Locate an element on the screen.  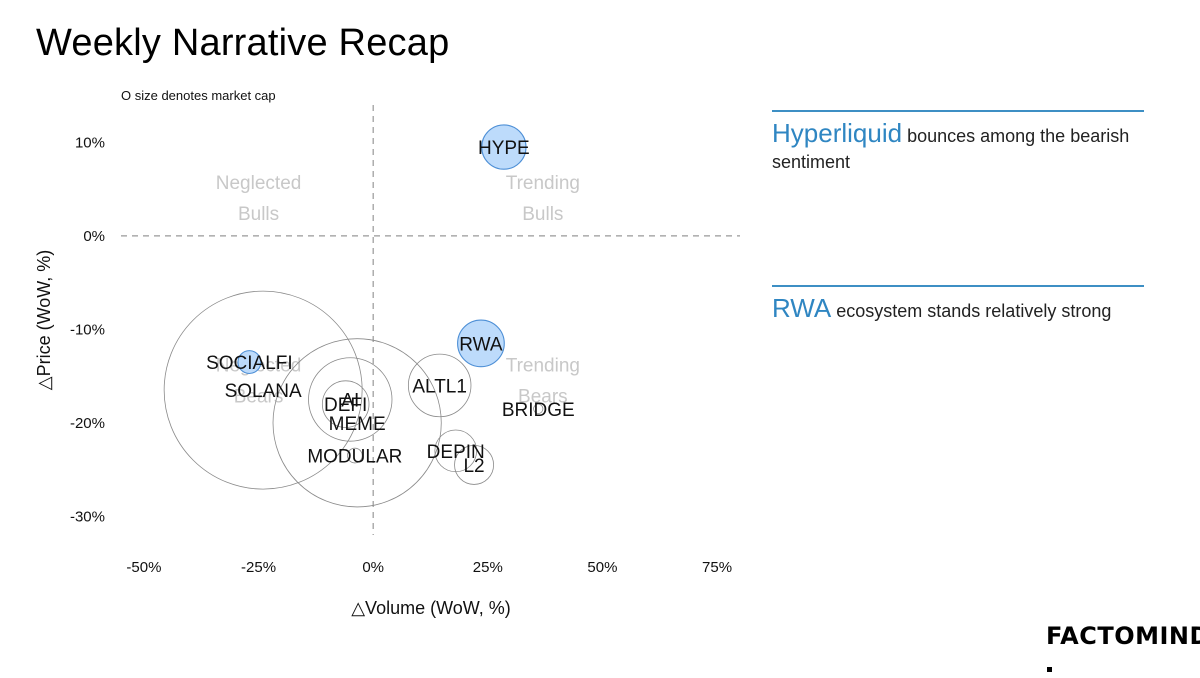
x-axis-title: △Volume (WoW, %) is located at coordinates (431, 608).